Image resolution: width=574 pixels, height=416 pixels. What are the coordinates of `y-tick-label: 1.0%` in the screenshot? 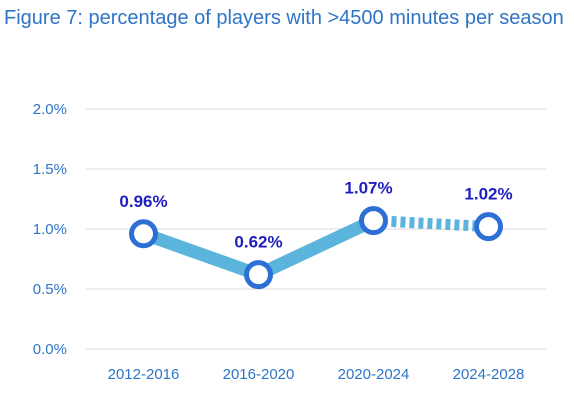 It's located at (50, 229).